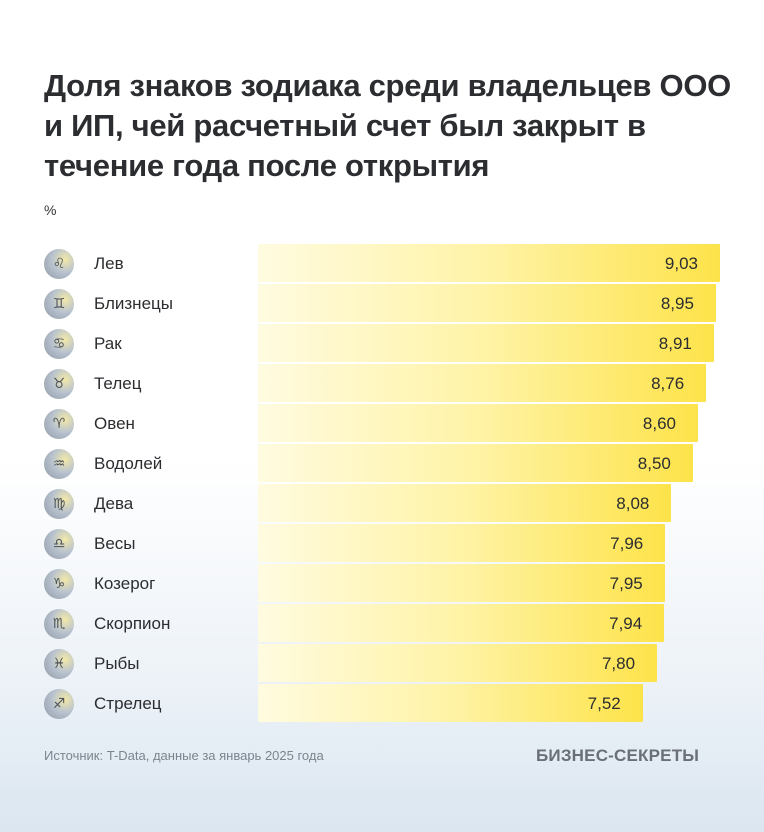  Describe the element at coordinates (487, 303) in the screenshot. I see `bar: 8,95` at that location.